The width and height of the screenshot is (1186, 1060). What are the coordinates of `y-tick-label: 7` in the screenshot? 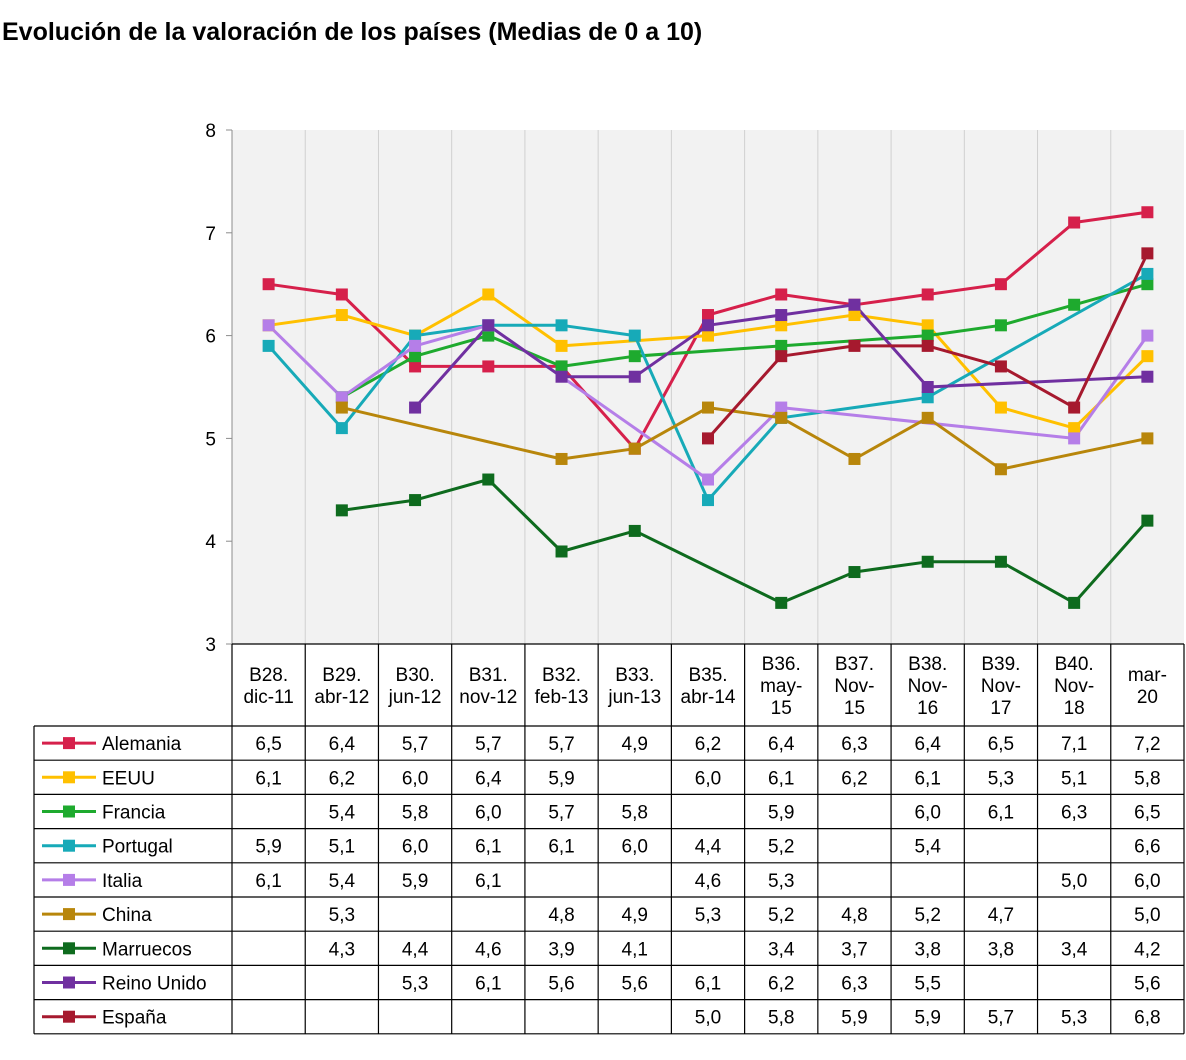 It's located at (210, 234).